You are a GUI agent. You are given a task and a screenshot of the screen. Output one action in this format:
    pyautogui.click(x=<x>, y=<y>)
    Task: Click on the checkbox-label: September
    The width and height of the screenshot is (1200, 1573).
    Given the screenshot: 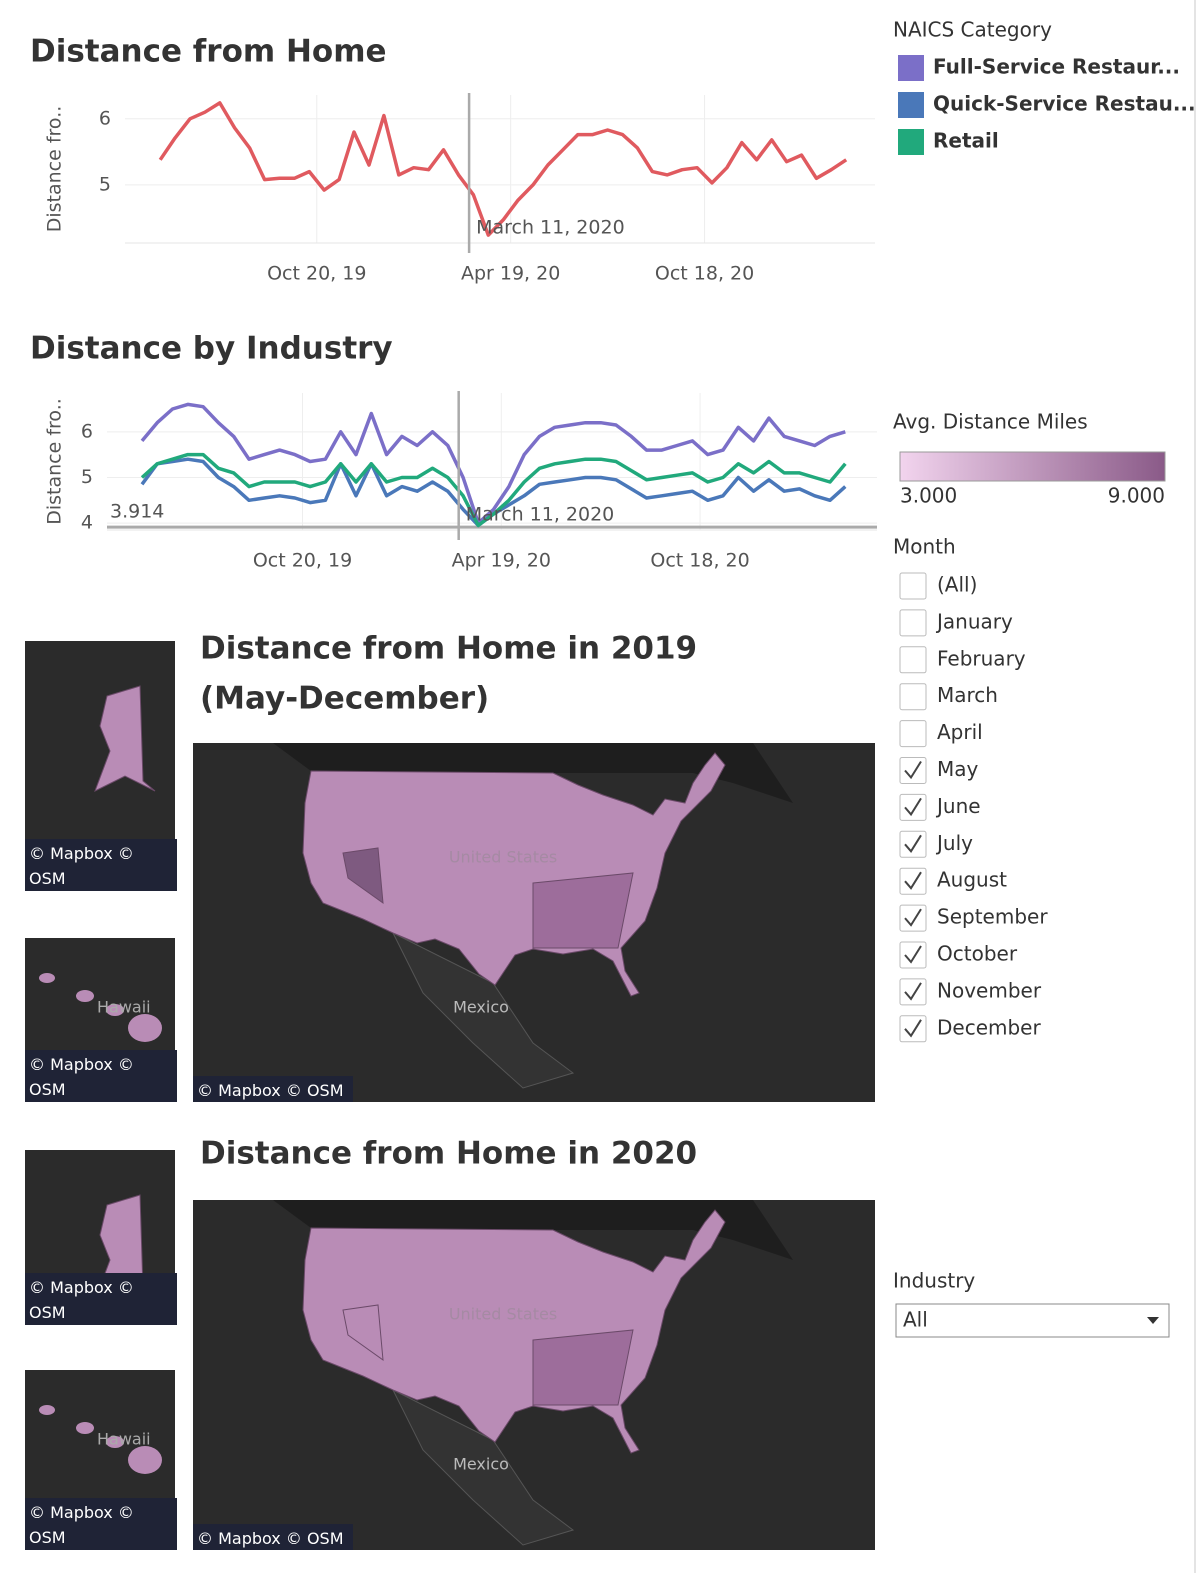 What is the action you would take?
    pyautogui.click(x=992, y=917)
    